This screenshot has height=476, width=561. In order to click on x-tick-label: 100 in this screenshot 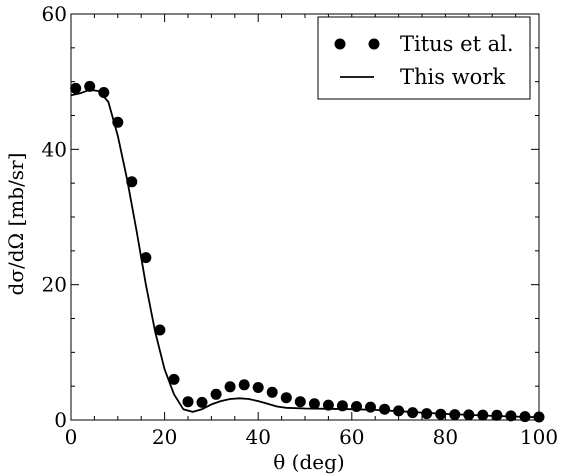, I will do `click(539, 437)`.